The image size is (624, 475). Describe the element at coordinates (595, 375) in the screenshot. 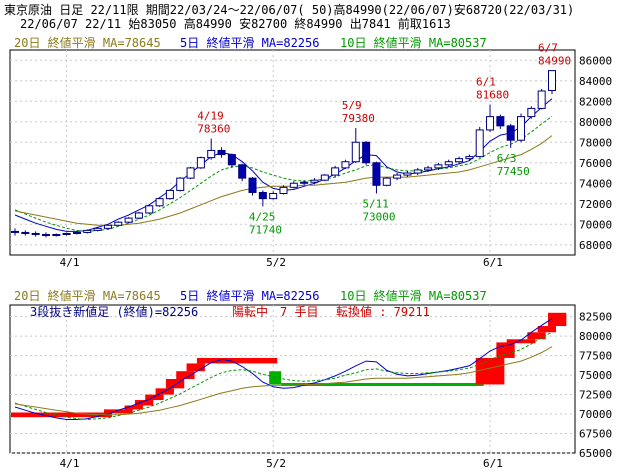

I see `y-tick-label: 75000` at that location.